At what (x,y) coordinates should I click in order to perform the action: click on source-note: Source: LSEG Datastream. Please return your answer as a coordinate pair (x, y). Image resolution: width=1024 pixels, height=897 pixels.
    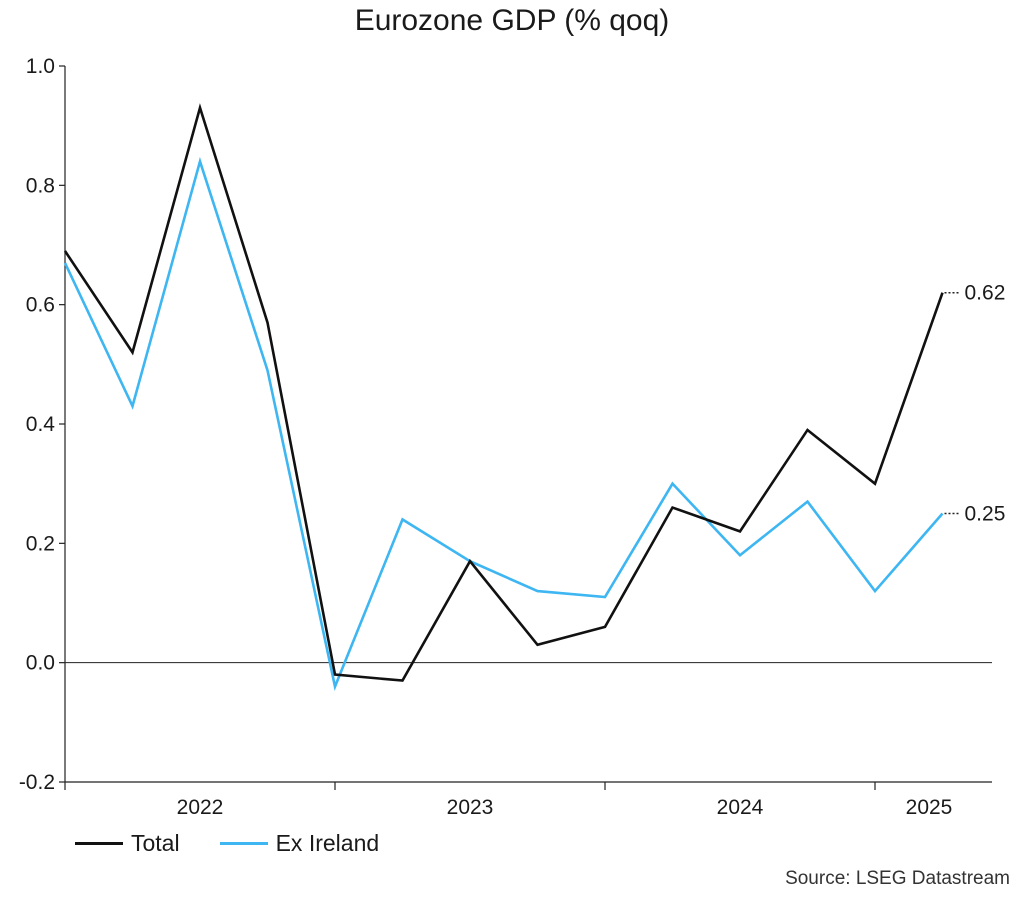
    Looking at the image, I should click on (897, 878).